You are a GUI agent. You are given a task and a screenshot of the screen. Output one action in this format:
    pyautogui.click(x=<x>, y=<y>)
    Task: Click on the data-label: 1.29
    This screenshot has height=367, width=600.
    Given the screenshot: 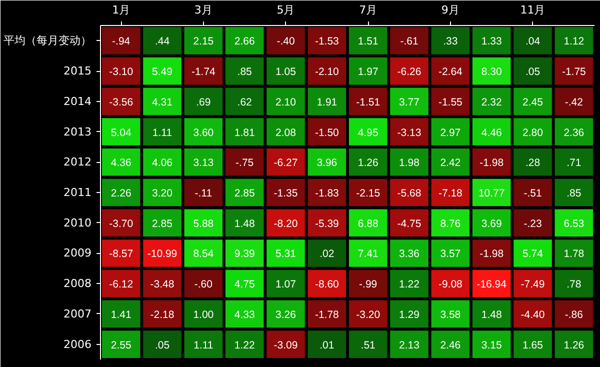 What is the action you would take?
    pyautogui.click(x=409, y=314)
    